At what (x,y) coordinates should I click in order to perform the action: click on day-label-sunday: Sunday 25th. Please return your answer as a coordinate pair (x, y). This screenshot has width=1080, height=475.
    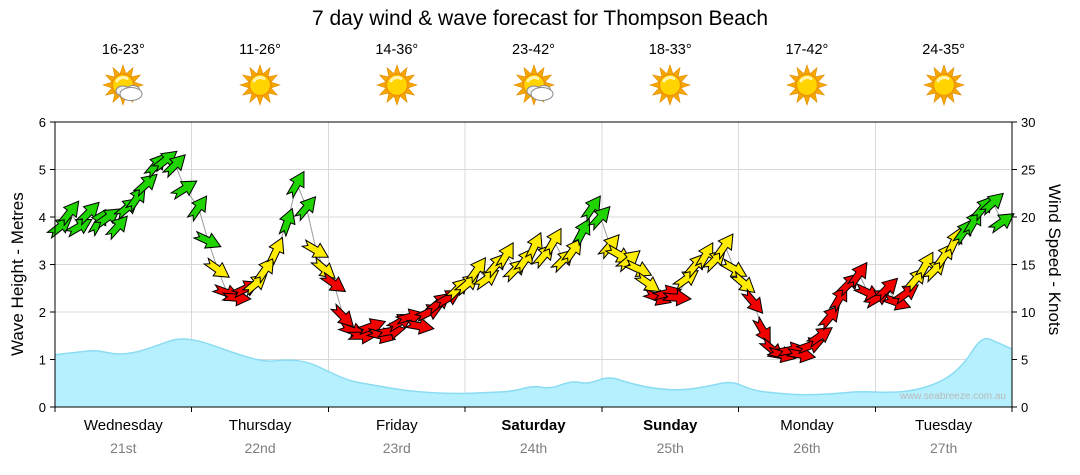
    Looking at the image, I should click on (670, 436).